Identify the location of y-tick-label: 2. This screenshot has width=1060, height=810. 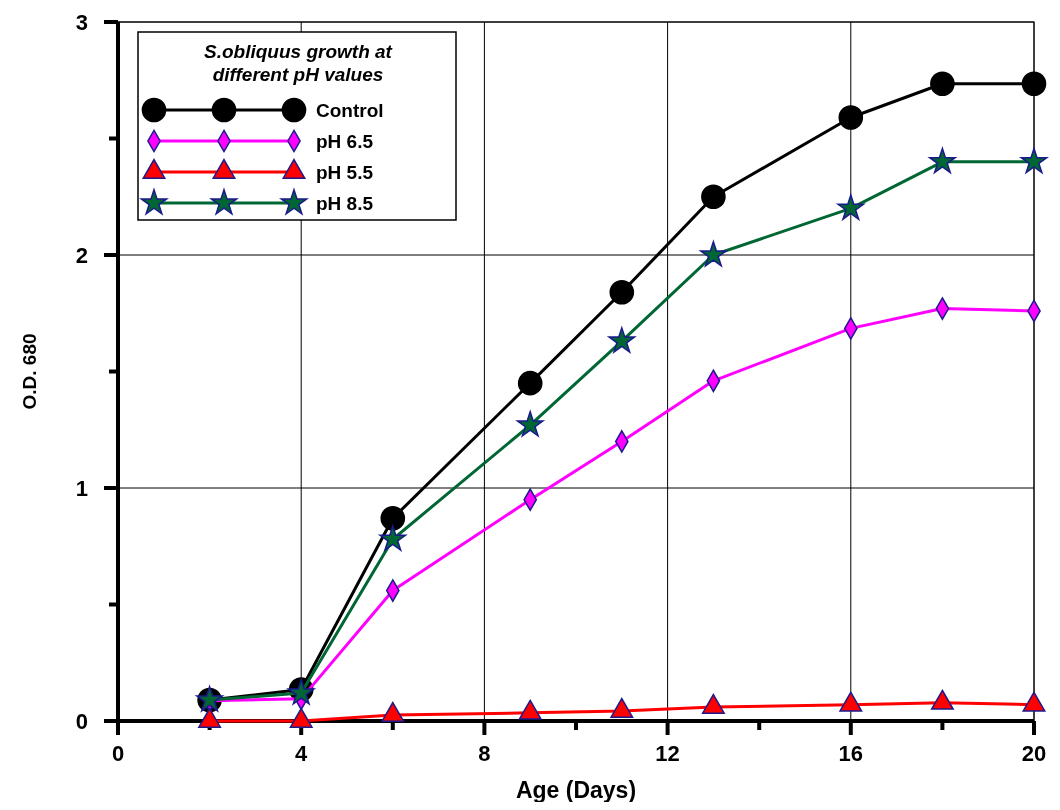
(81, 255).